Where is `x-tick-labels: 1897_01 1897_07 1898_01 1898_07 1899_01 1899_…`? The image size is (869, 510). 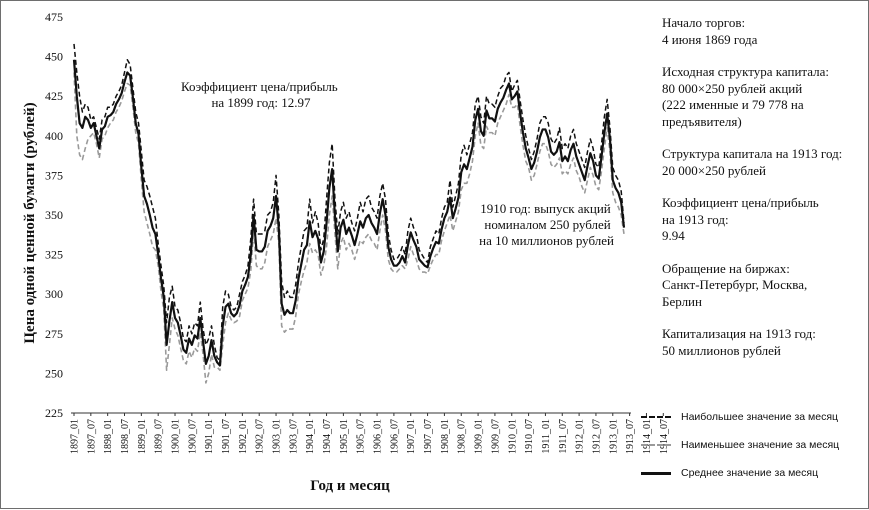 x-tick-labels: 1897_01 1897_07 1898_01 1898_07 1899_01 1899_… is located at coordinates (370, 433).